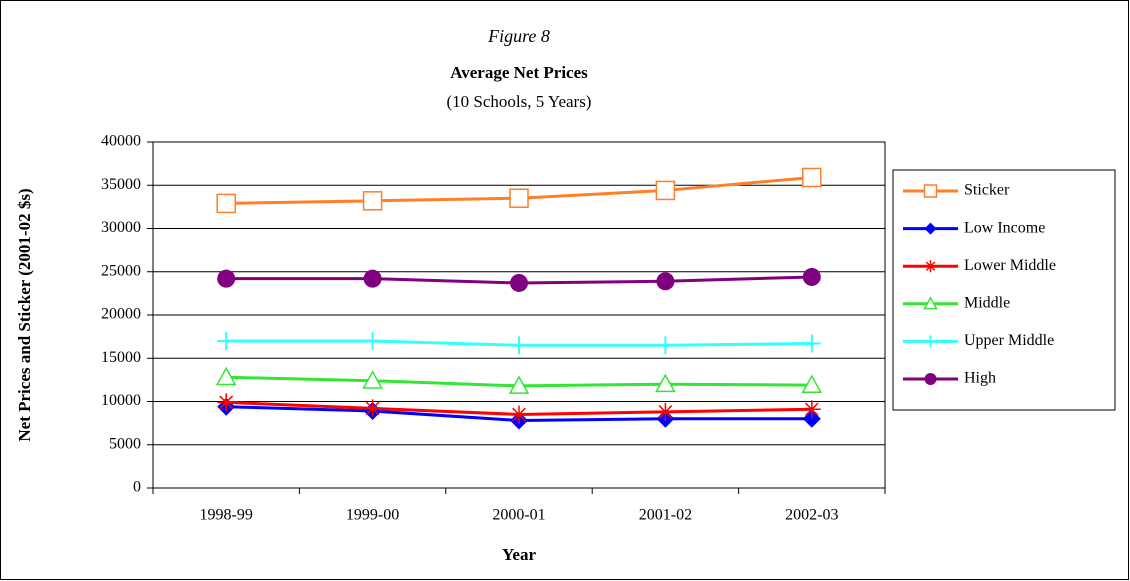  Describe the element at coordinates (519, 554) in the screenshot. I see `x-axis-label: Year` at that location.